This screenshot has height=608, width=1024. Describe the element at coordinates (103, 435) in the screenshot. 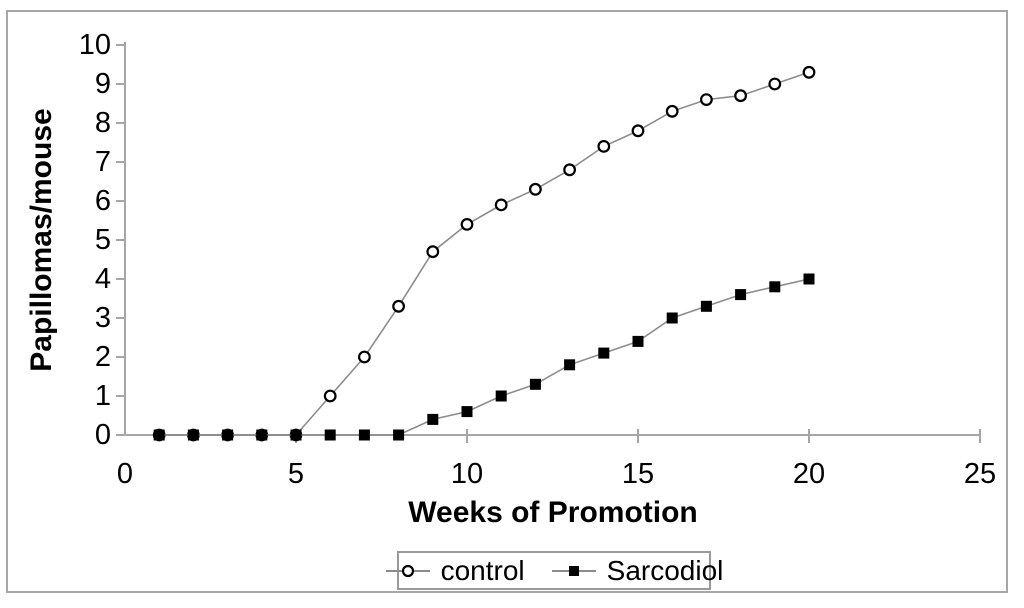

I see `y-tick-label: 0` at that location.